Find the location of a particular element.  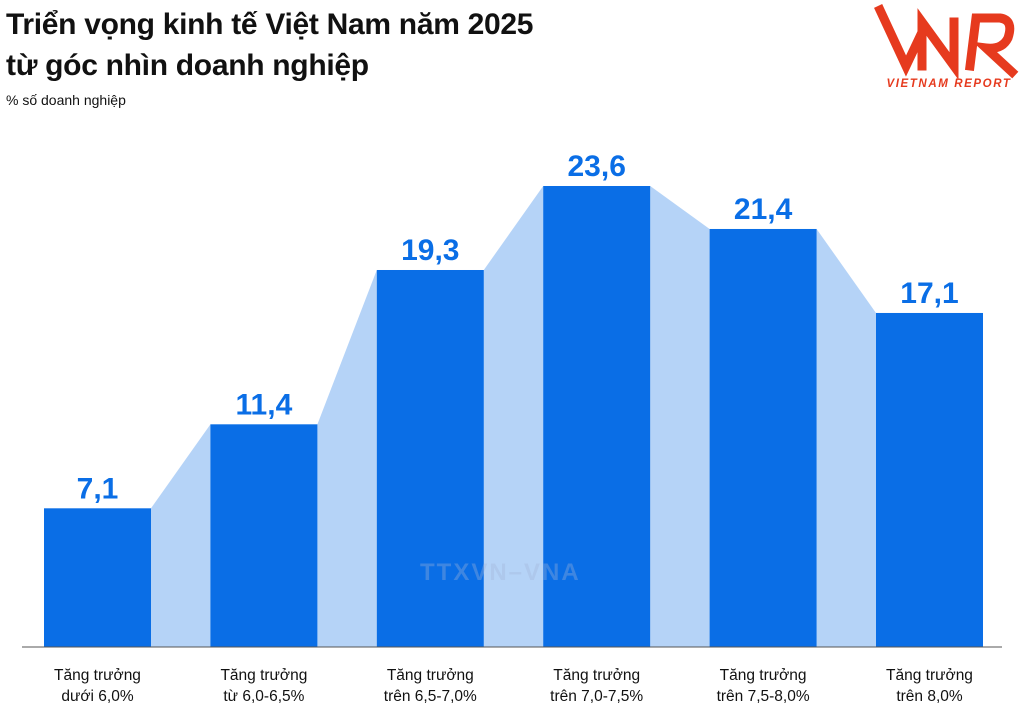

category-label-4-line-1: Tăng trưởng is located at coordinates (596, 675).